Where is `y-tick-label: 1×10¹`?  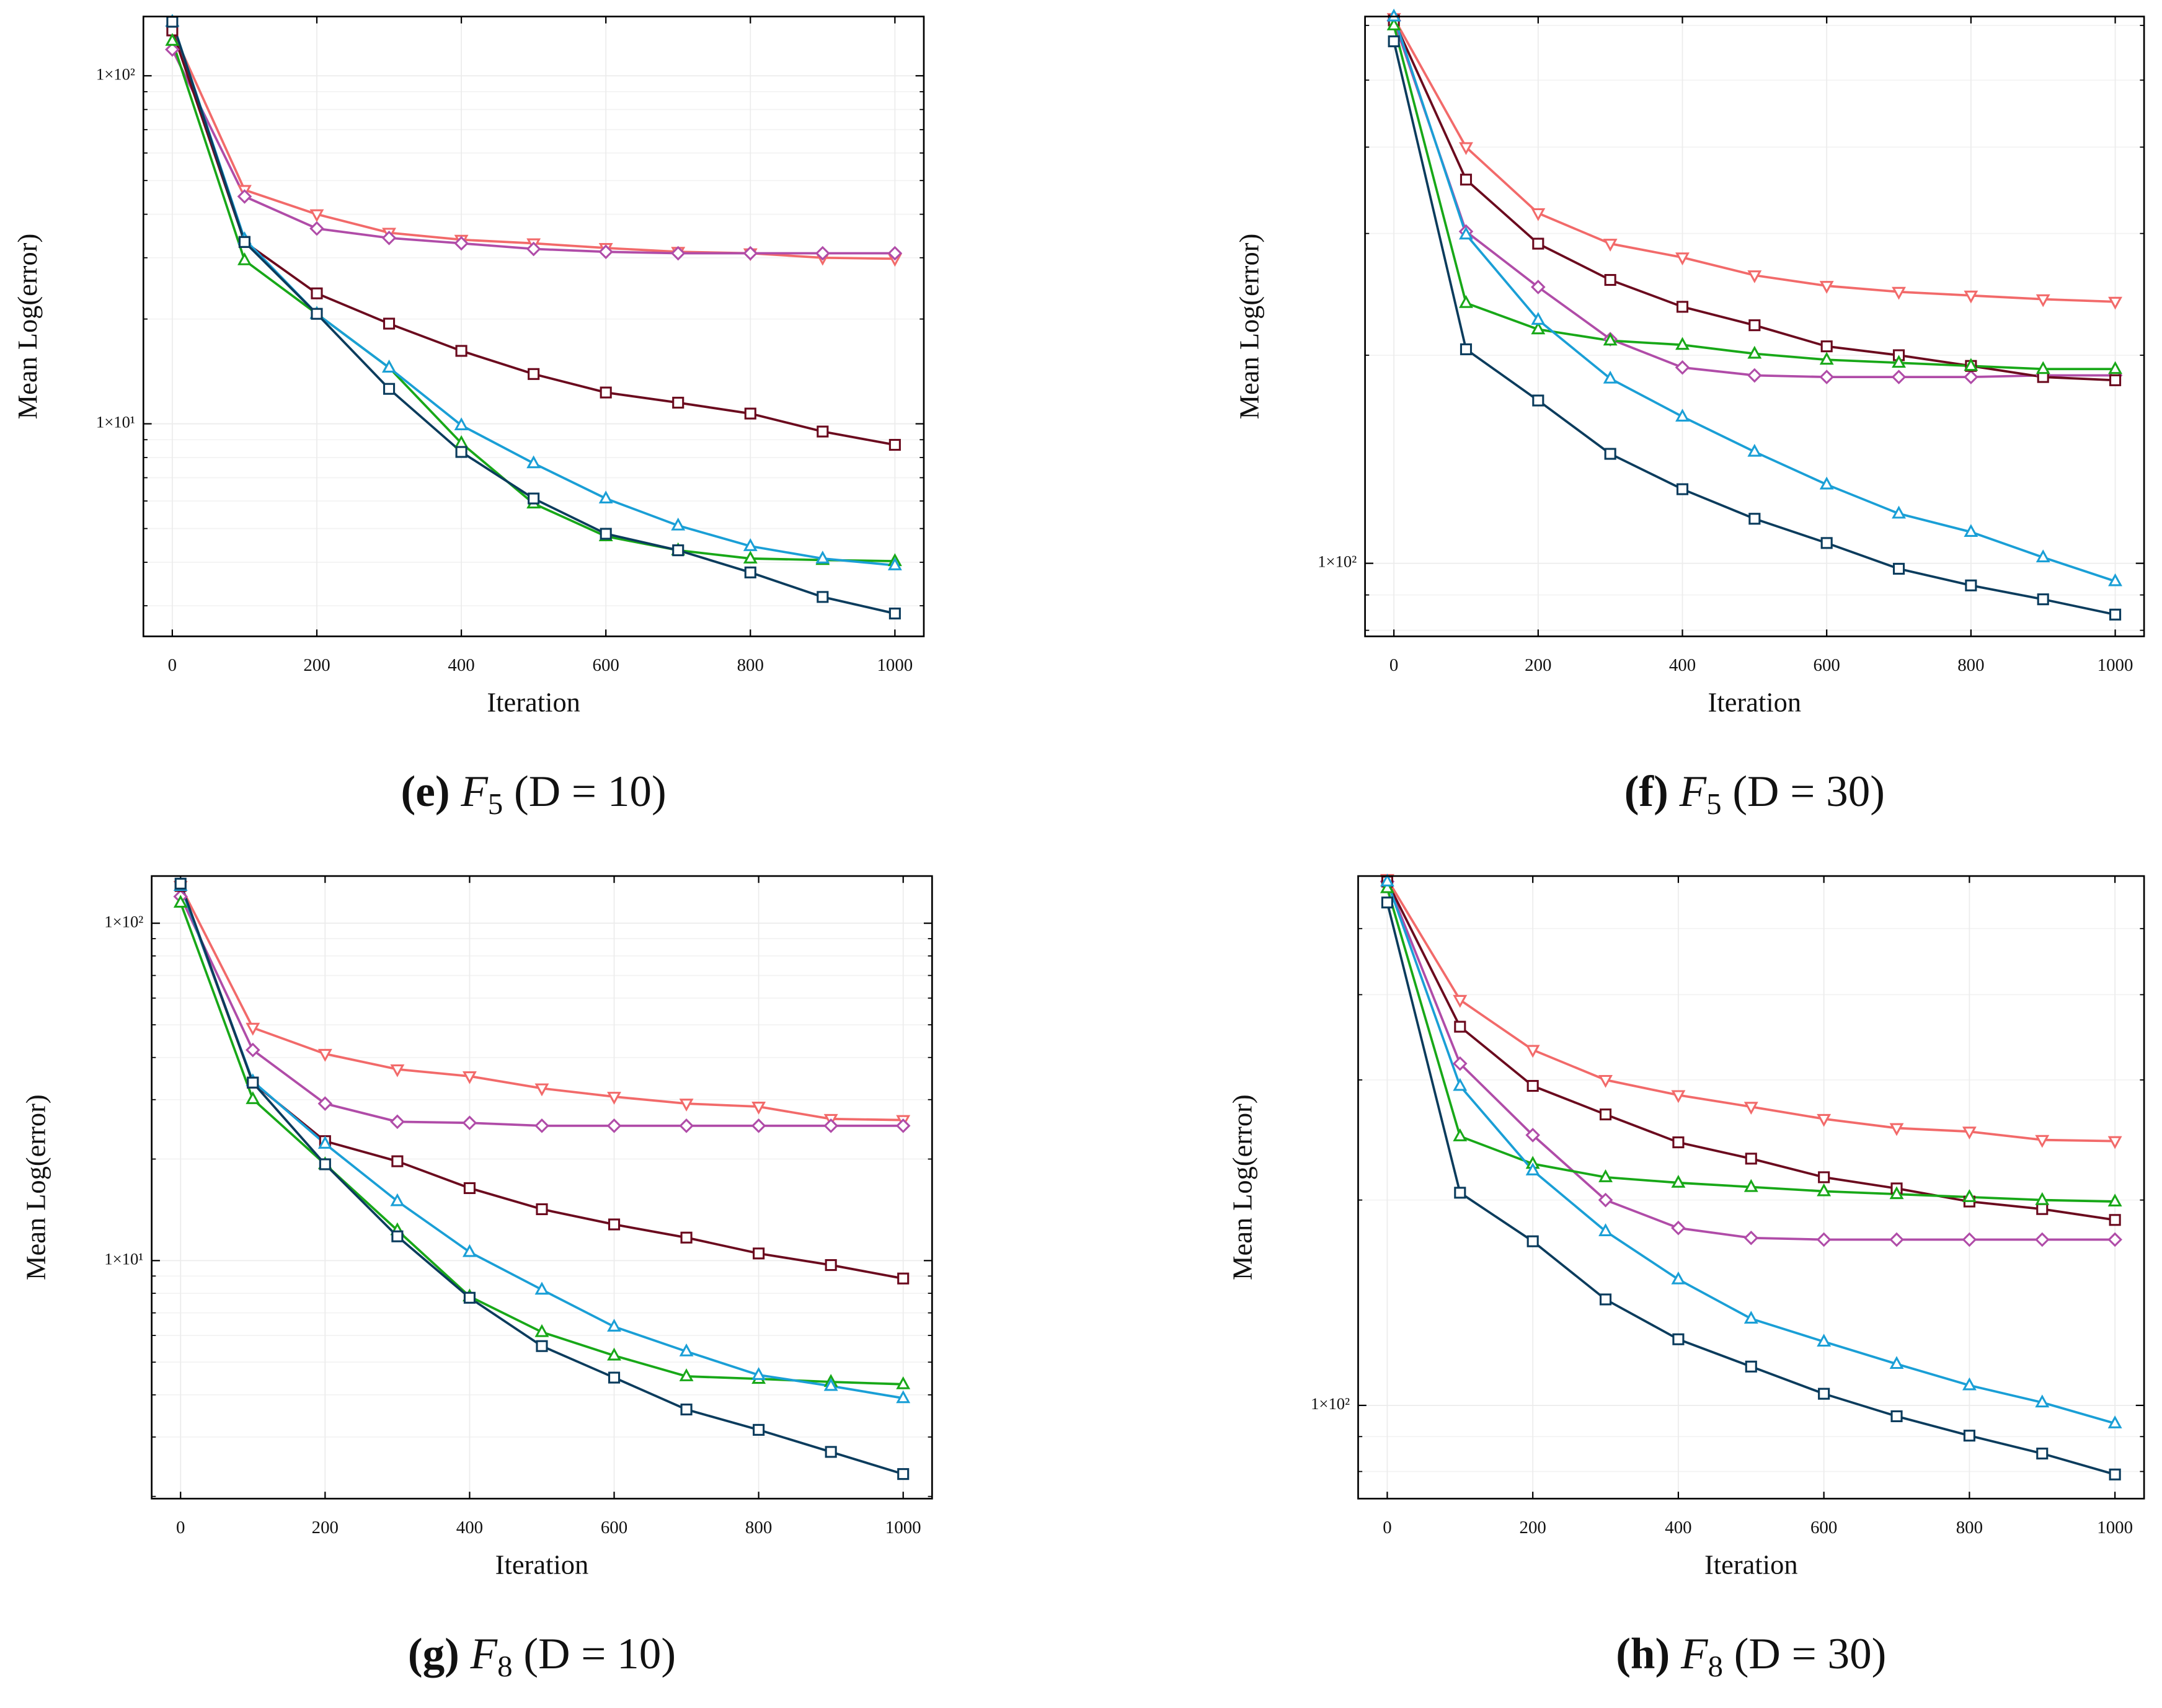 y-tick-label: 1×10¹ is located at coordinates (124, 1258).